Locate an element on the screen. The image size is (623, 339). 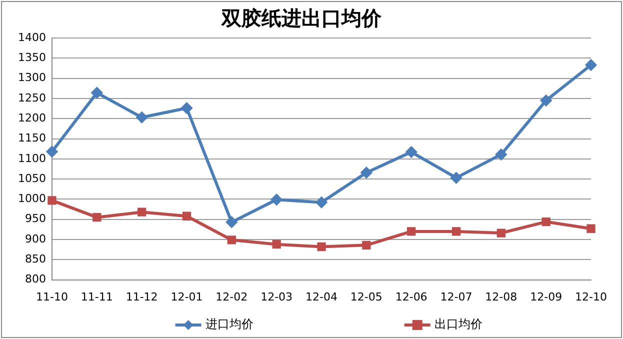
y-tick-label: 1250 is located at coordinates (32, 97).